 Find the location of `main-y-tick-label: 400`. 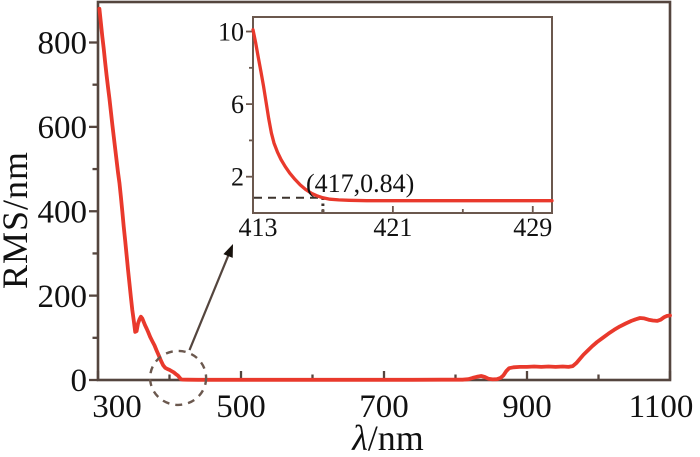

main-y-tick-label: 400 is located at coordinates (63, 212).